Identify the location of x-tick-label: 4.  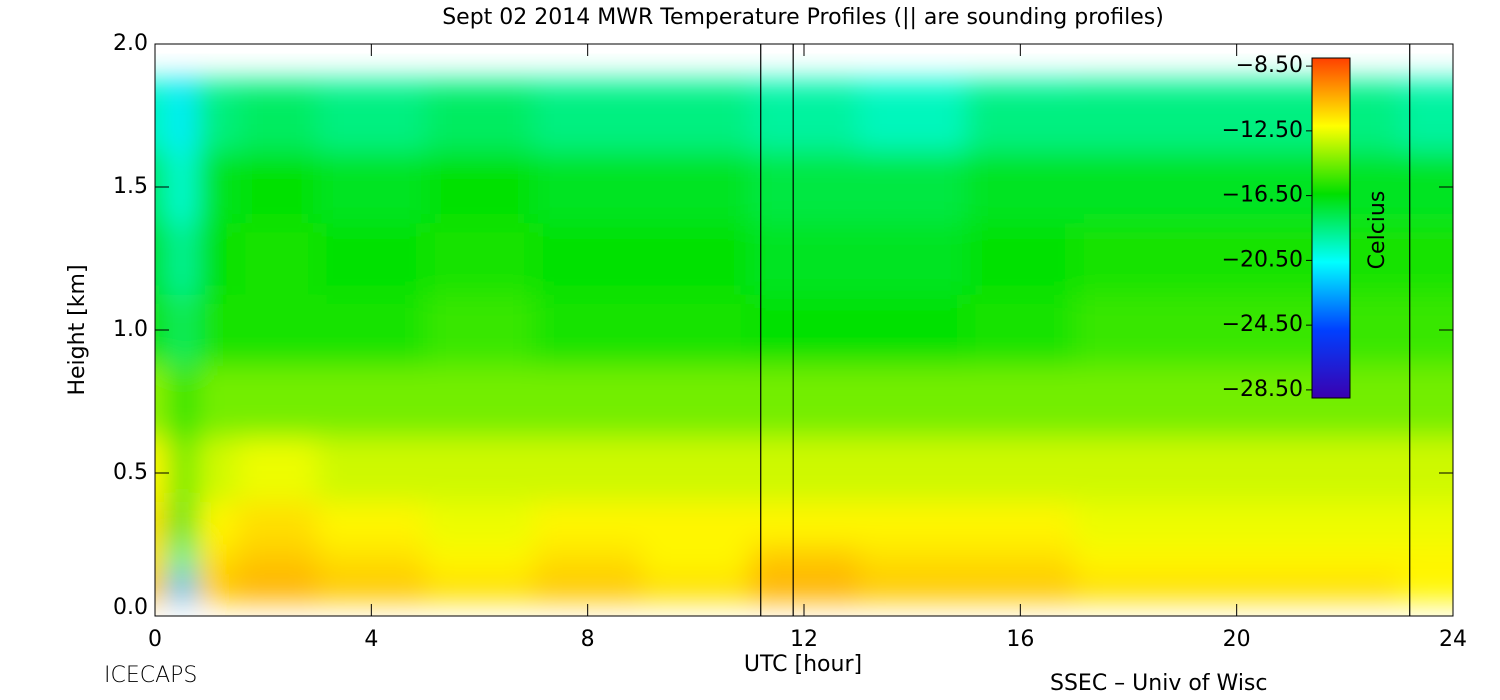
(371, 639).